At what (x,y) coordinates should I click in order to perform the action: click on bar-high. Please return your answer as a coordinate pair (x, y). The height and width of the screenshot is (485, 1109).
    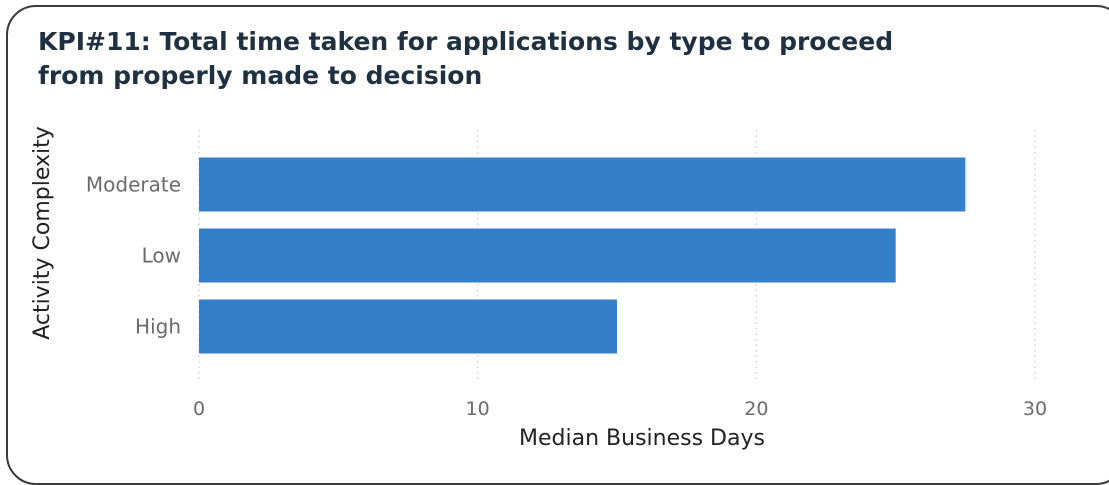
    Looking at the image, I should click on (408, 326).